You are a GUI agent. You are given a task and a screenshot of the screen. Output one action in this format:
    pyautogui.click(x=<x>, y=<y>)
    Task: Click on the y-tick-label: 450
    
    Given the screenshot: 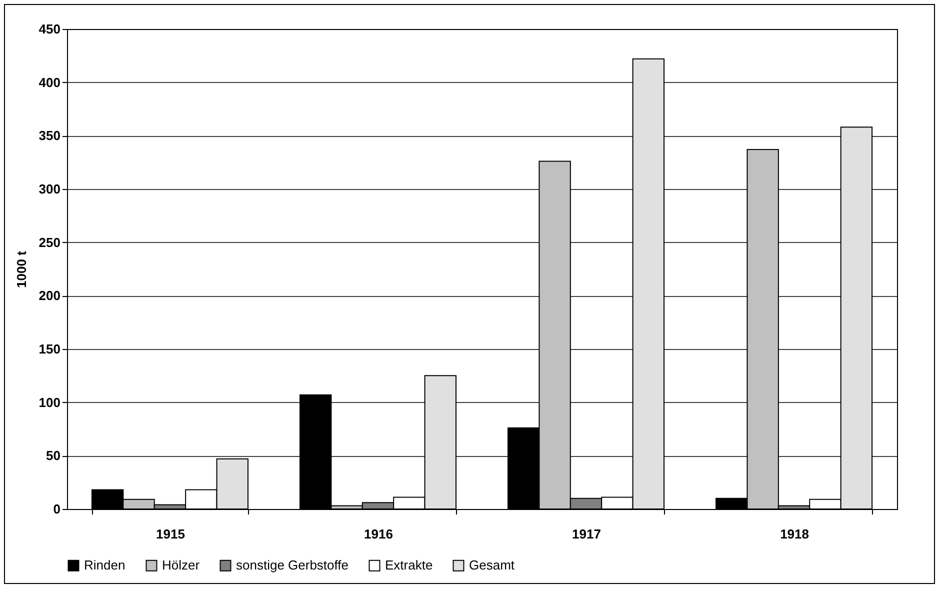 What is the action you would take?
    pyautogui.click(x=49, y=29)
    